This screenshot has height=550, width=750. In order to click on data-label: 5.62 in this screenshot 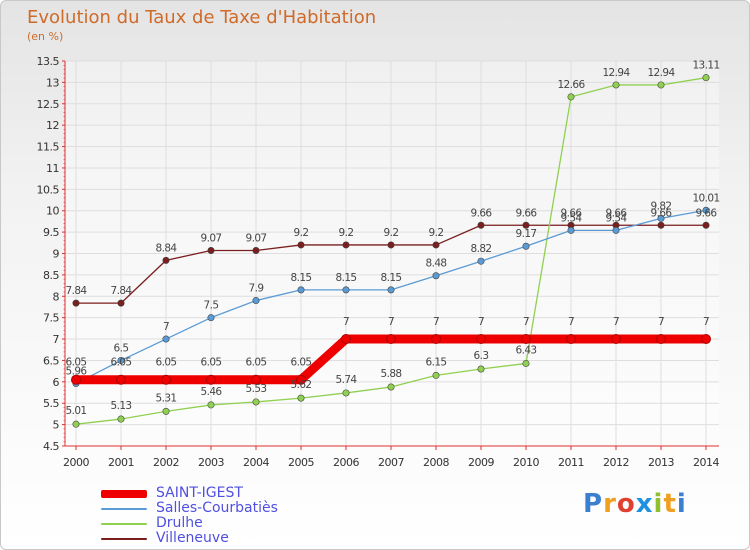, I will do `click(301, 385)`.